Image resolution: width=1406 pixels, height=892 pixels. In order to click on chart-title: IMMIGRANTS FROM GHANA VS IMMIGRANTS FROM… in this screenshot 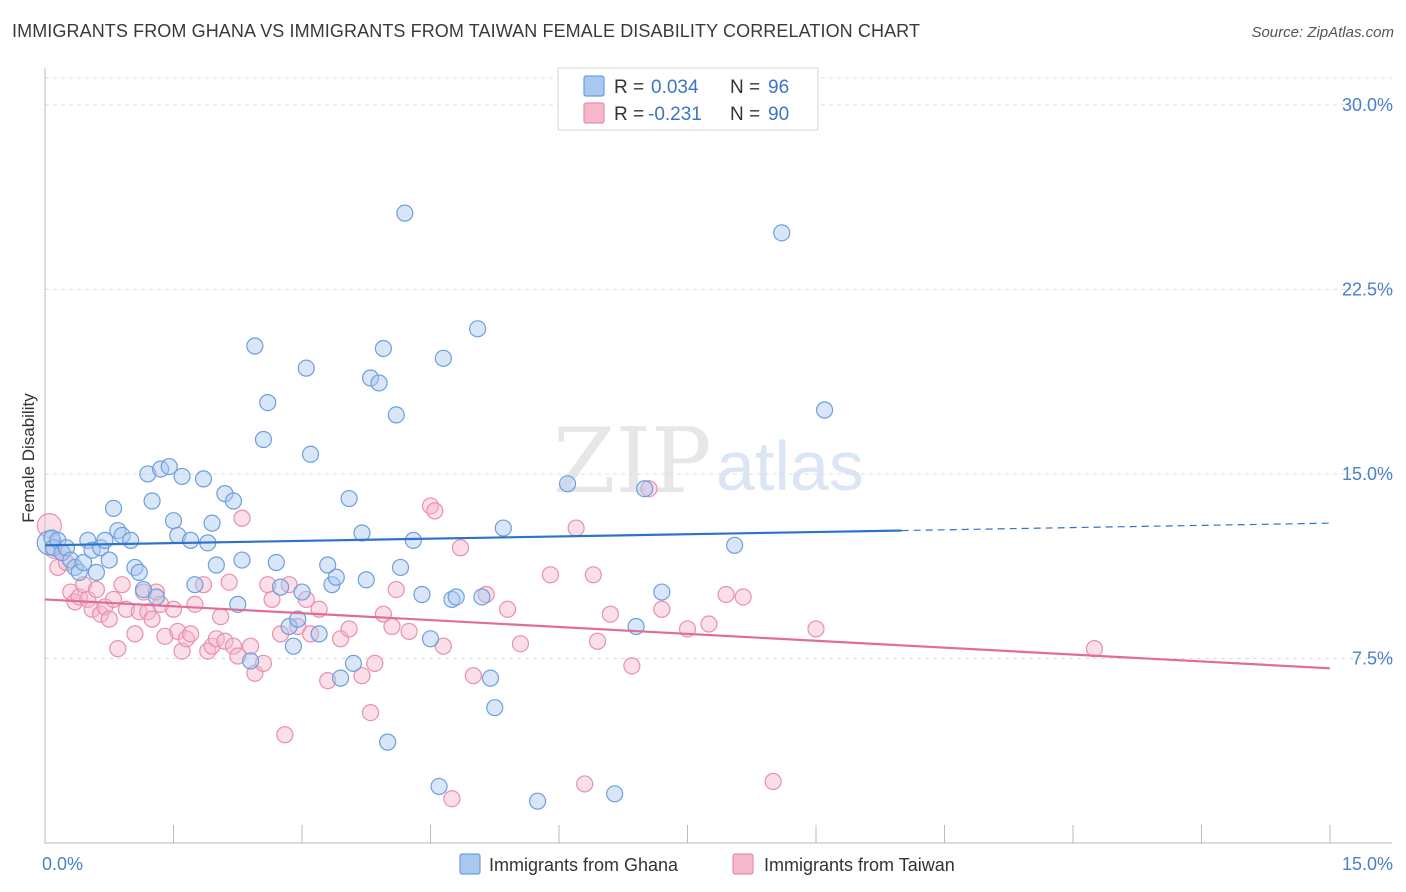, I will do `click(466, 31)`.